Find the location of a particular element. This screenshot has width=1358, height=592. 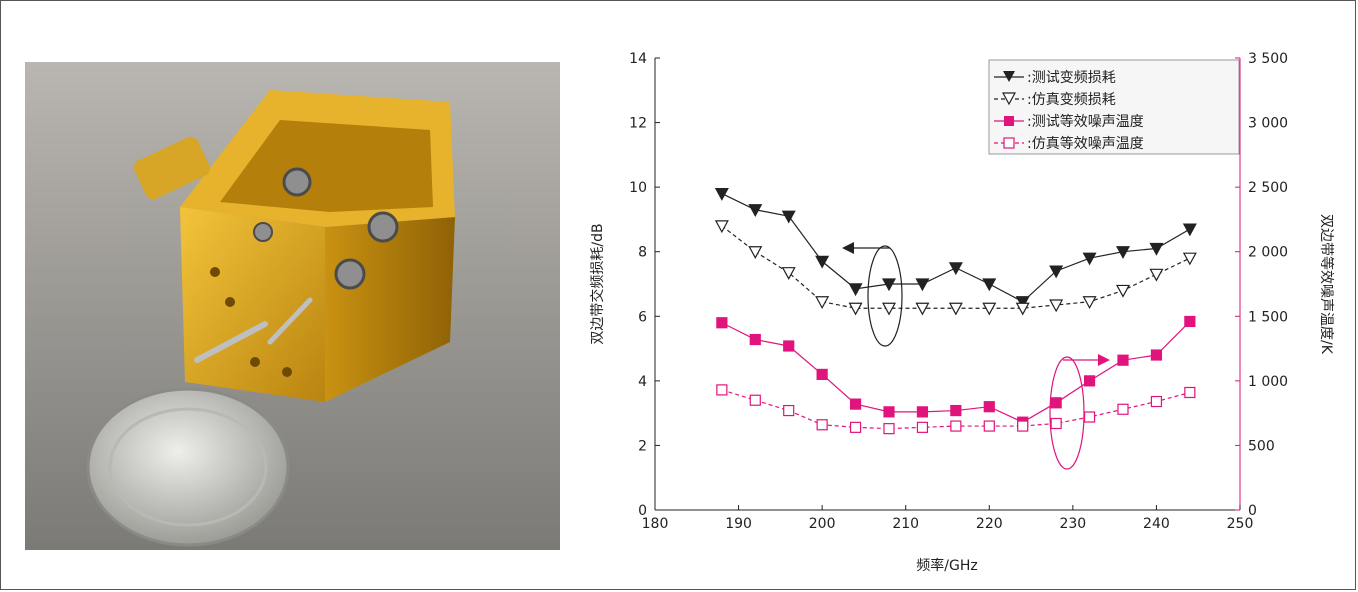

left-y-tick-label: 8 is located at coordinates (642, 253).